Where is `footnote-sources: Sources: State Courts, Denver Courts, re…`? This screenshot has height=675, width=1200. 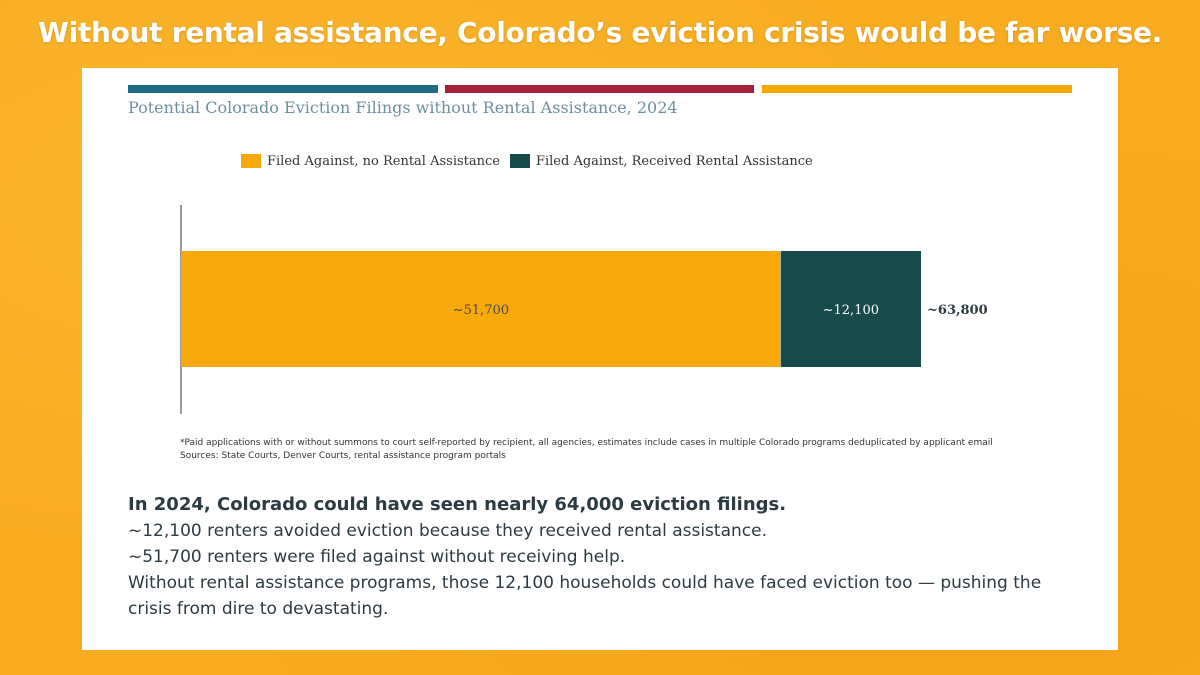
footnote-sources: Sources: State Courts, Denver Courts, re… is located at coordinates (343, 456).